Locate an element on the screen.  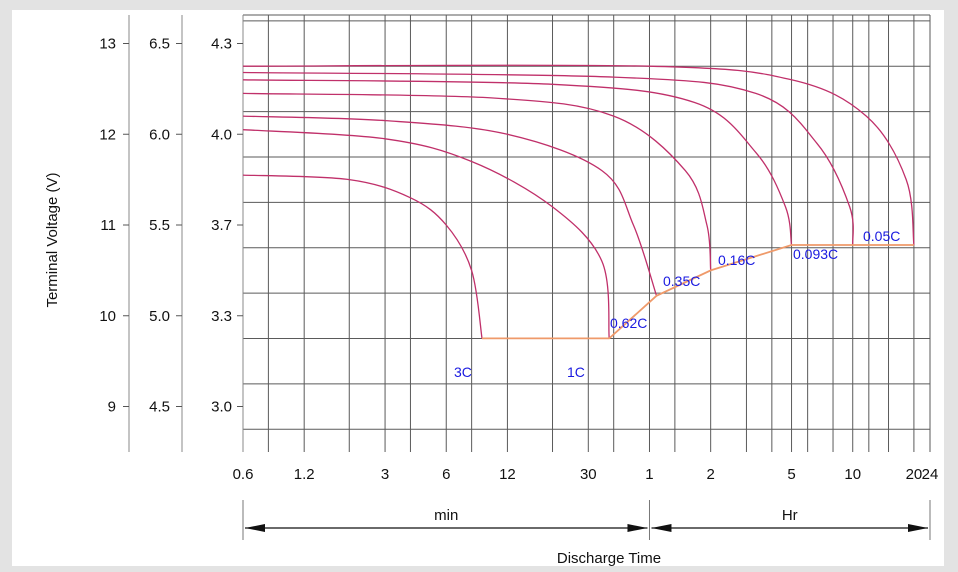
y-tick-label: 11 is located at coordinates (108, 225).